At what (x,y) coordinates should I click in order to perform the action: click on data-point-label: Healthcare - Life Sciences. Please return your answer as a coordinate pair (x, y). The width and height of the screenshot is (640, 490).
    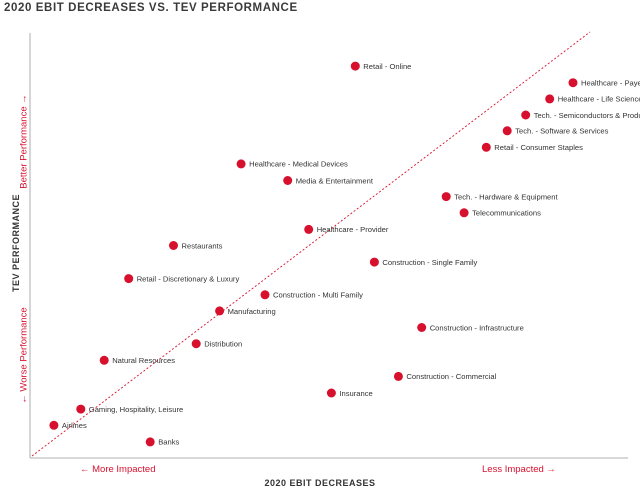
    Looking at the image, I should click on (599, 99).